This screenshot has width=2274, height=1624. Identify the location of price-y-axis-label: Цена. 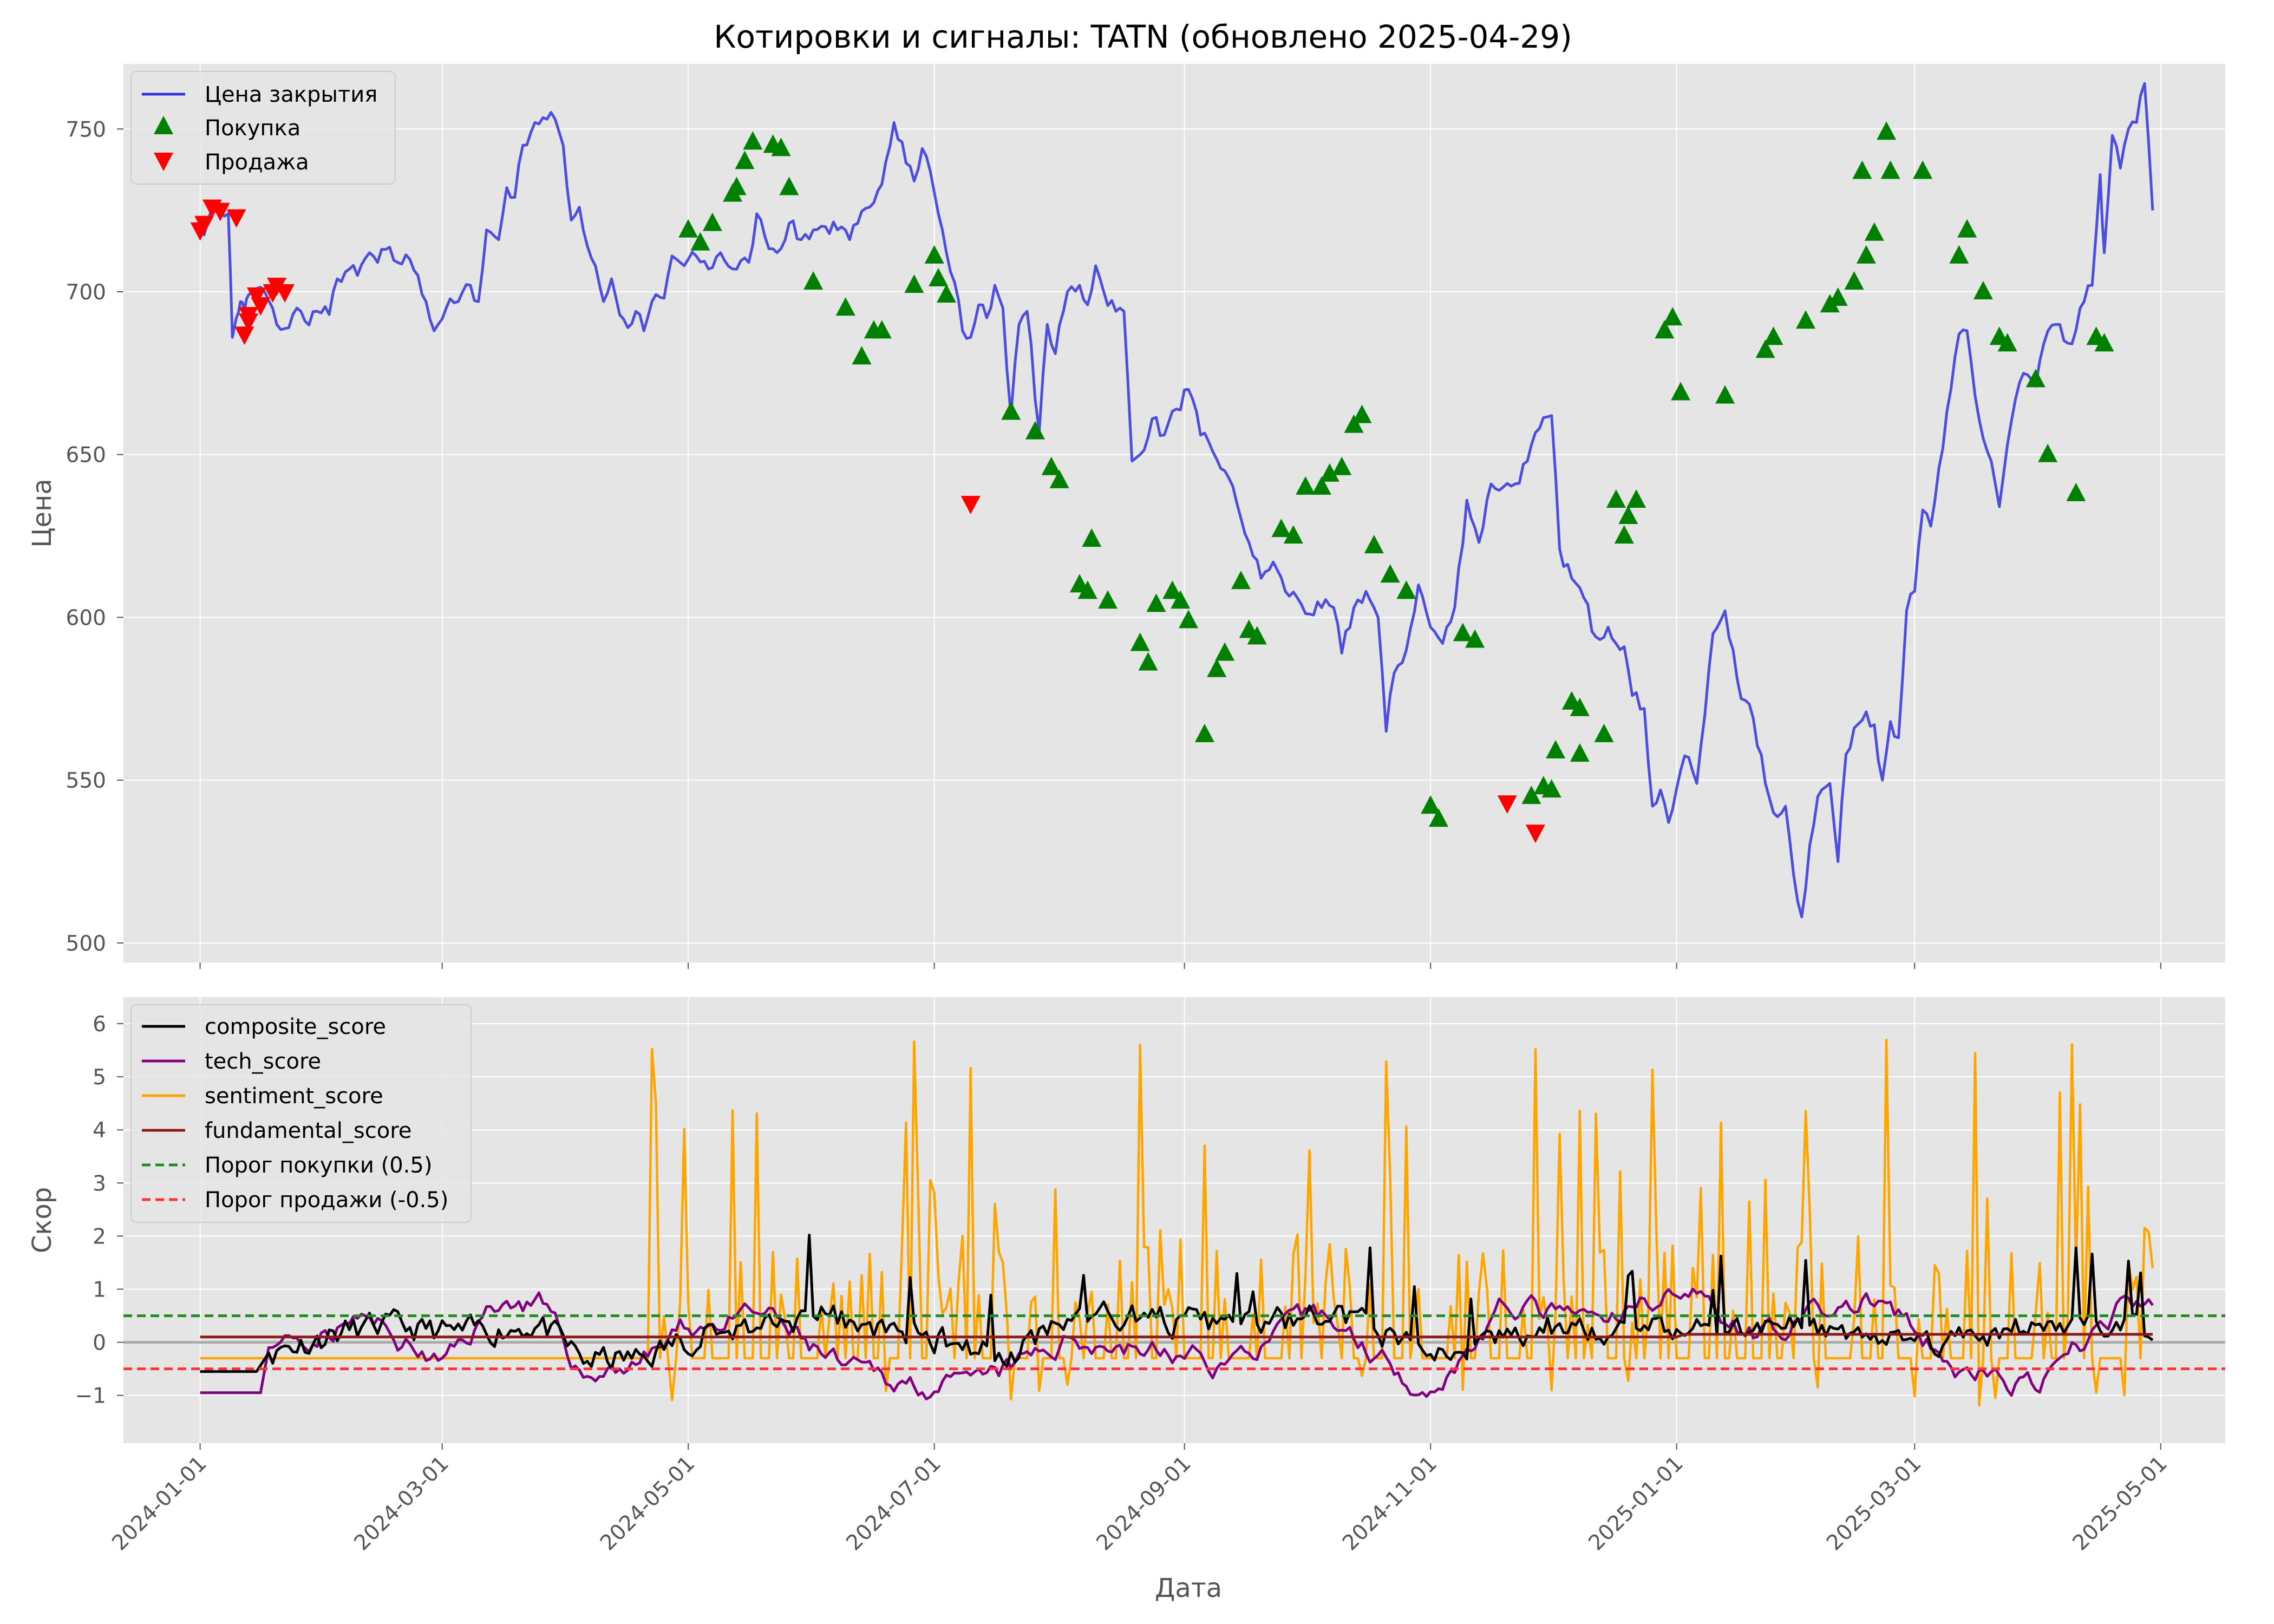
(42, 513).